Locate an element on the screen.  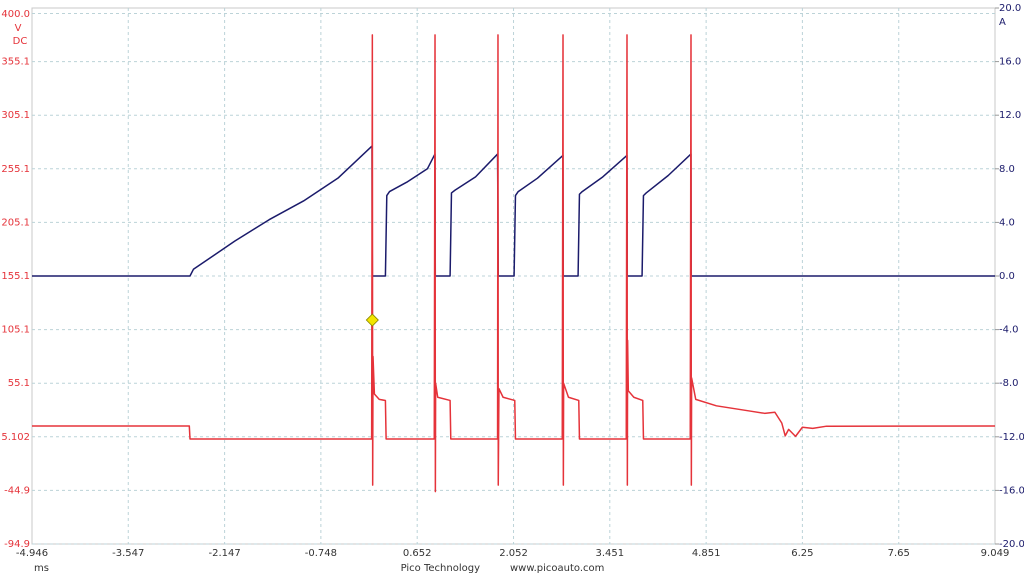
y2-tick-label: -16.0 is located at coordinates (1011, 490).